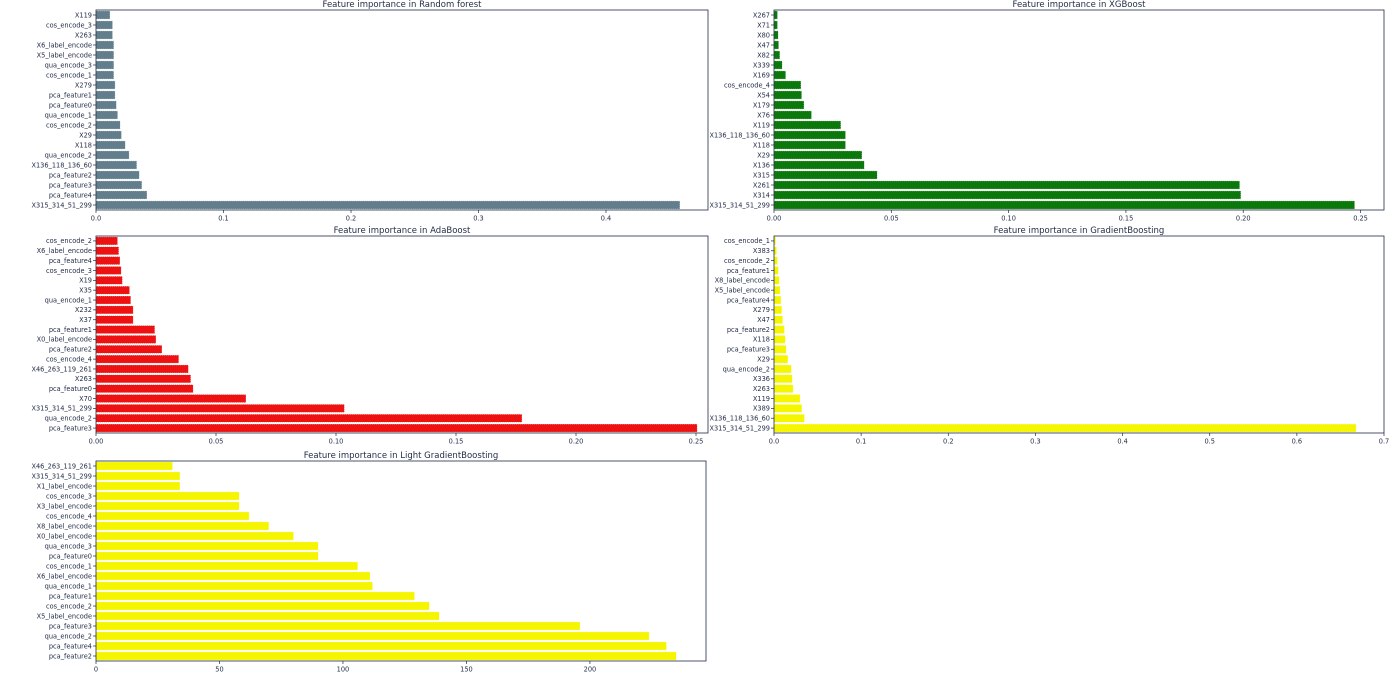 The image size is (1400, 695). Describe the element at coordinates (590, 670) in the screenshot. I see `x-tick-label: 200` at that location.